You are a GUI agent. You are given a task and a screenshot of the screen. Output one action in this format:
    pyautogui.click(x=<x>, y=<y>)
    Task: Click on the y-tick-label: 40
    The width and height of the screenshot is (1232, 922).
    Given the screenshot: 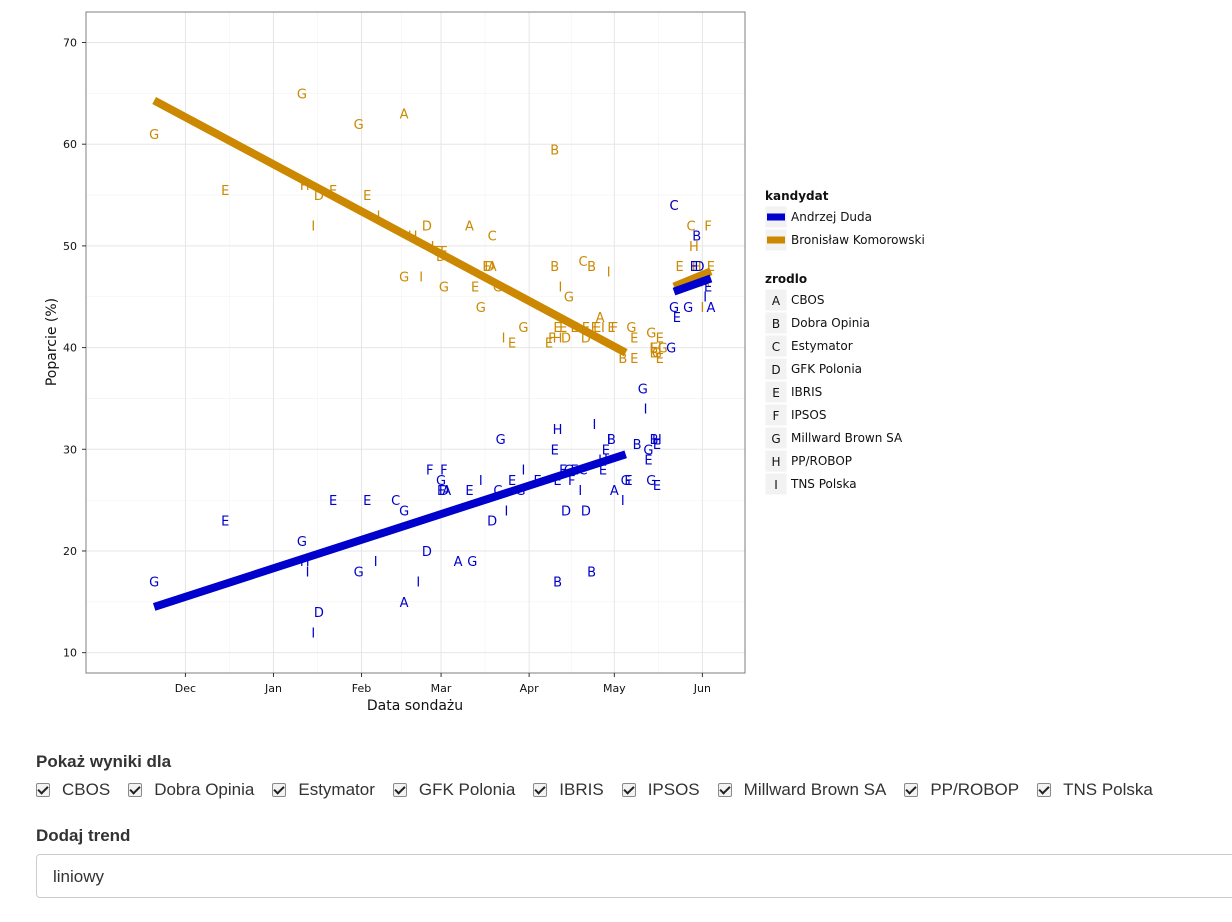 What is the action you would take?
    pyautogui.click(x=70, y=348)
    